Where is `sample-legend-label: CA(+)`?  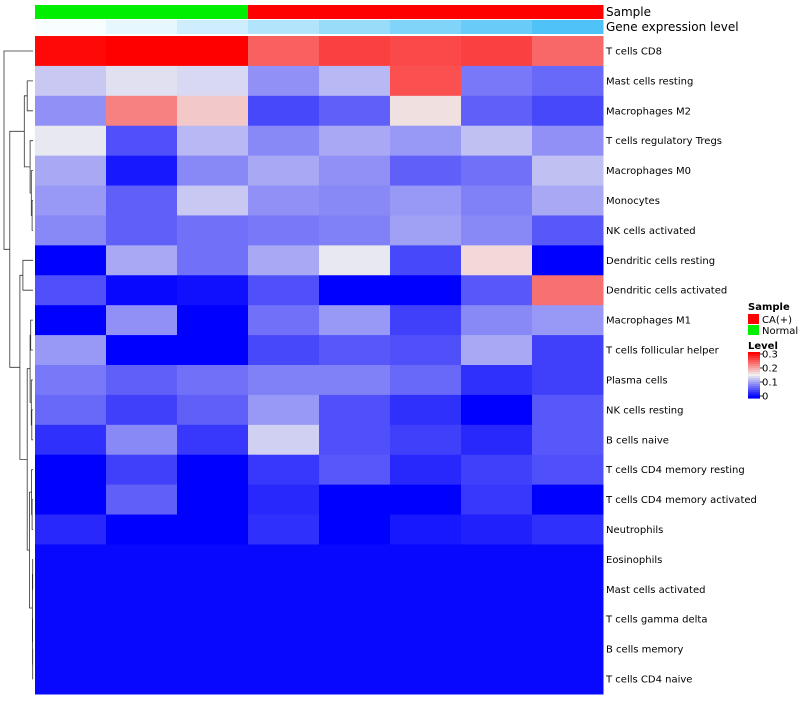 sample-legend-label: CA(+) is located at coordinates (777, 320).